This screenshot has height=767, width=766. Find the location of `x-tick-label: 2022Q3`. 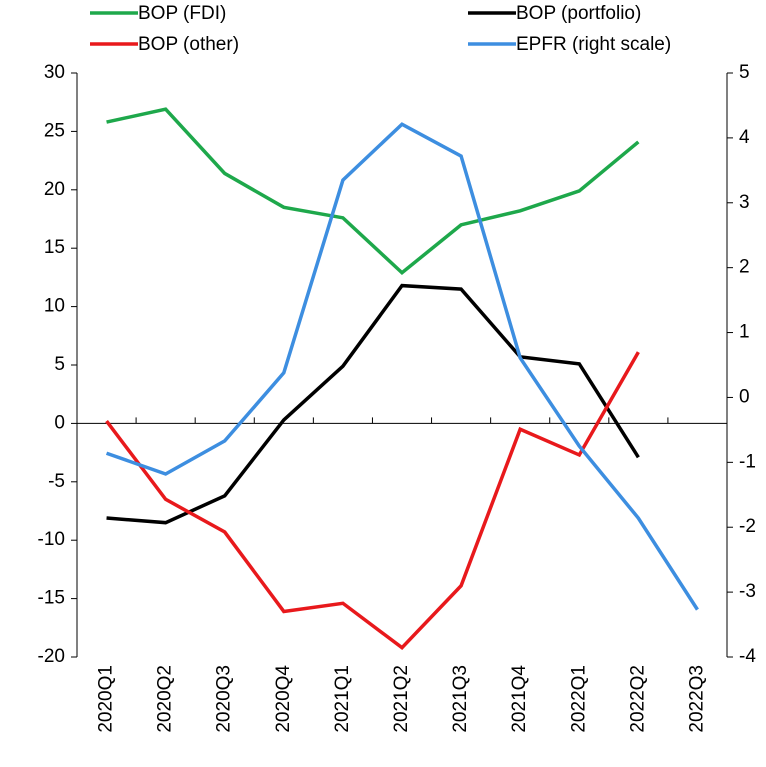

x-tick-label: 2022Q3 is located at coordinates (696, 699).